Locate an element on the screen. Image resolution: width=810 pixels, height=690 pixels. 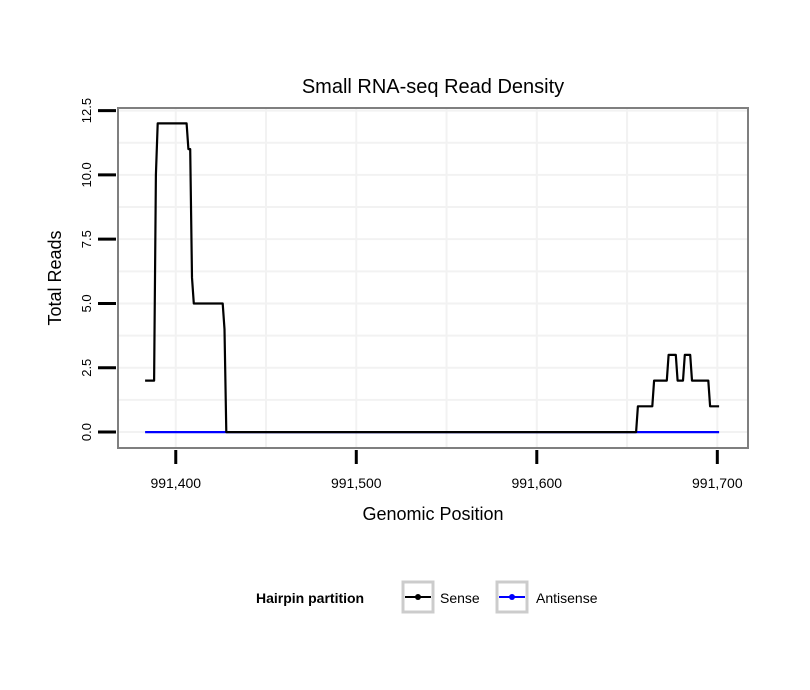
y-tick-label: 0.0 is located at coordinates (86, 432).